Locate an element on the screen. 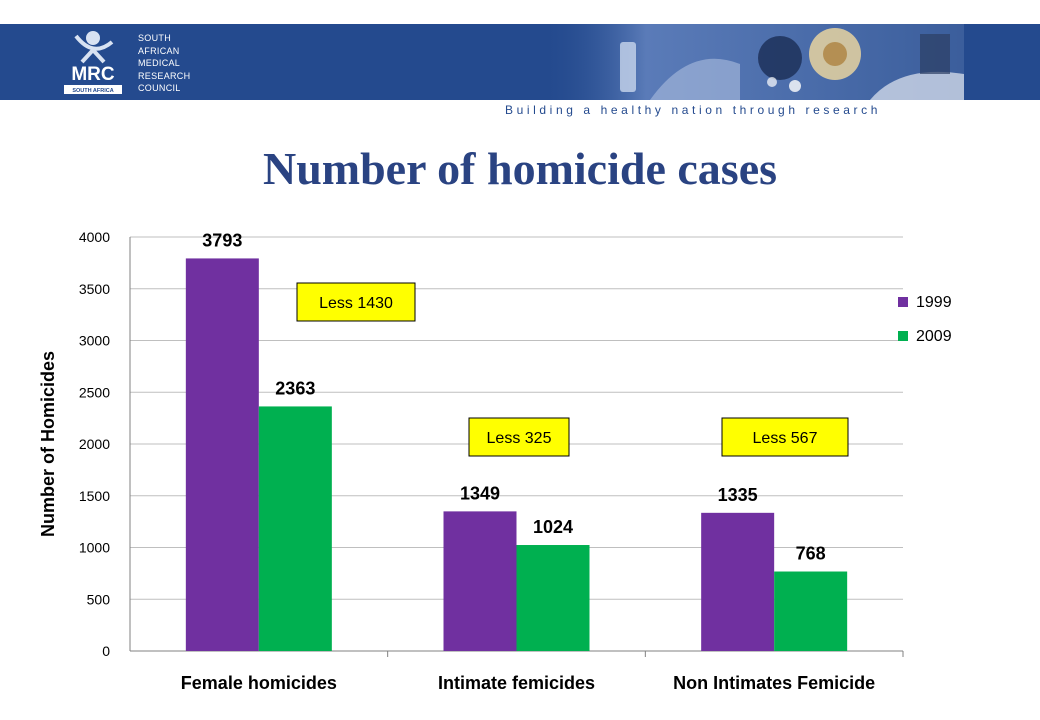 The image size is (1040, 720). legend-entry: 2009 is located at coordinates (934, 336).